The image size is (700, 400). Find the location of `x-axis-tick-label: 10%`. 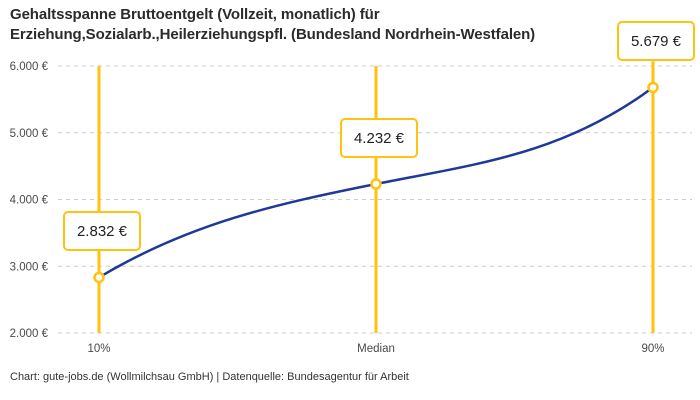

x-axis-tick-label: 10% is located at coordinates (98, 349).